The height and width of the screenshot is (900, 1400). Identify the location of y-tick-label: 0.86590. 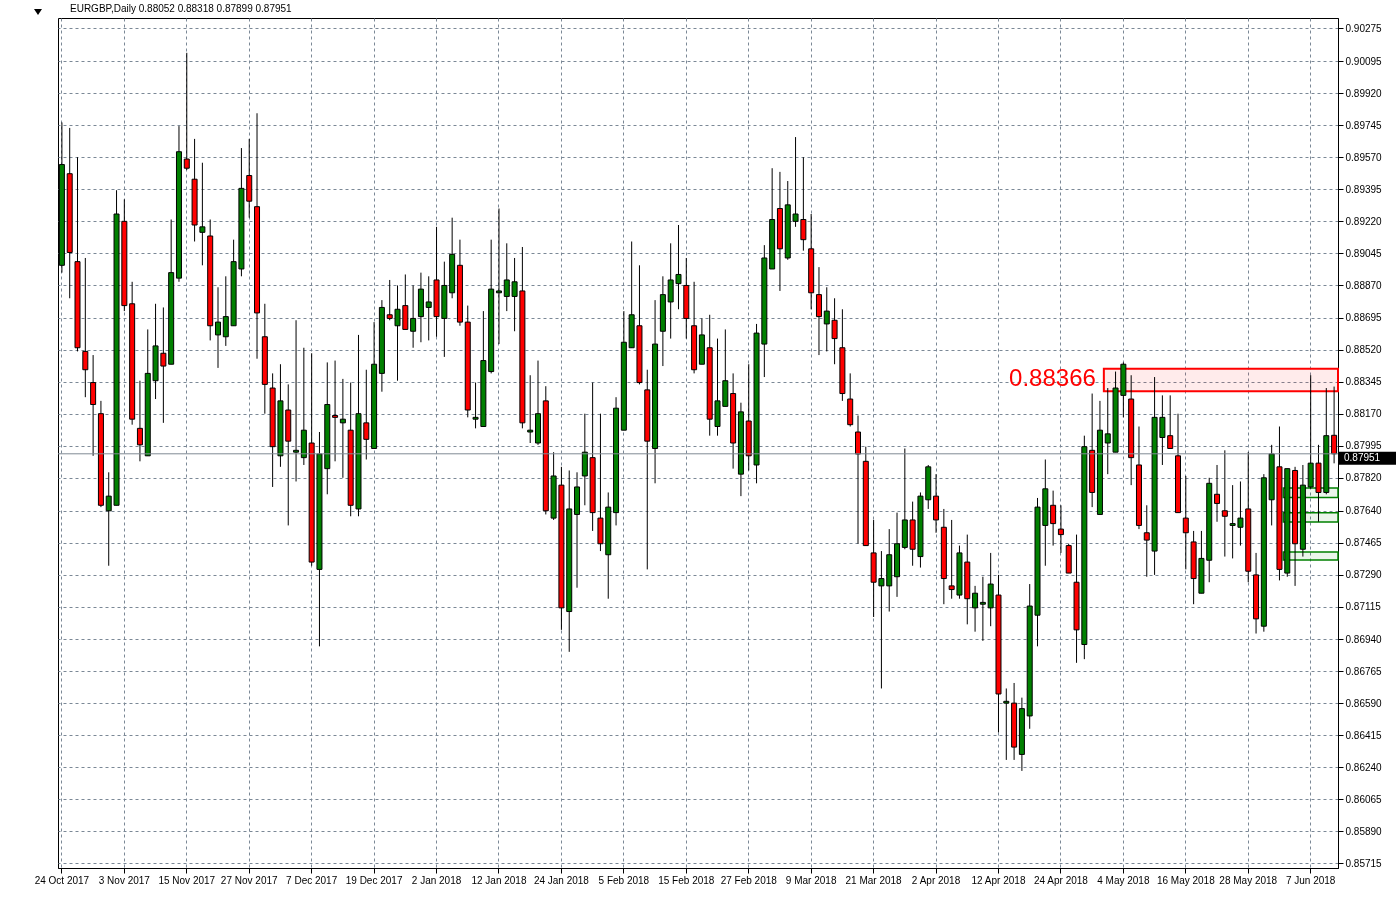
(1364, 703).